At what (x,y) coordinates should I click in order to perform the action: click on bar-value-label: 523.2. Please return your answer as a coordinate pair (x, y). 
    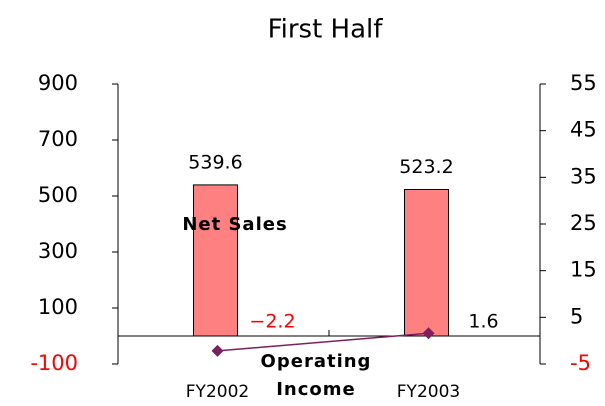
    Looking at the image, I should click on (426, 167).